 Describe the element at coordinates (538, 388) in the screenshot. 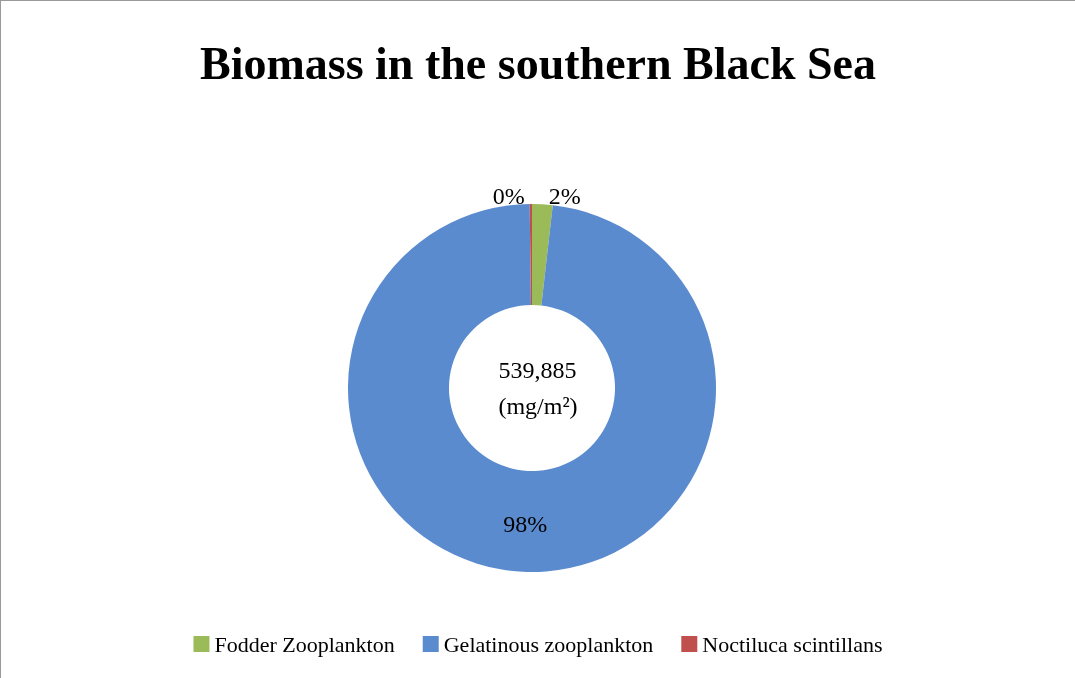

I see `text: 539,885 (mg/m²)` at that location.